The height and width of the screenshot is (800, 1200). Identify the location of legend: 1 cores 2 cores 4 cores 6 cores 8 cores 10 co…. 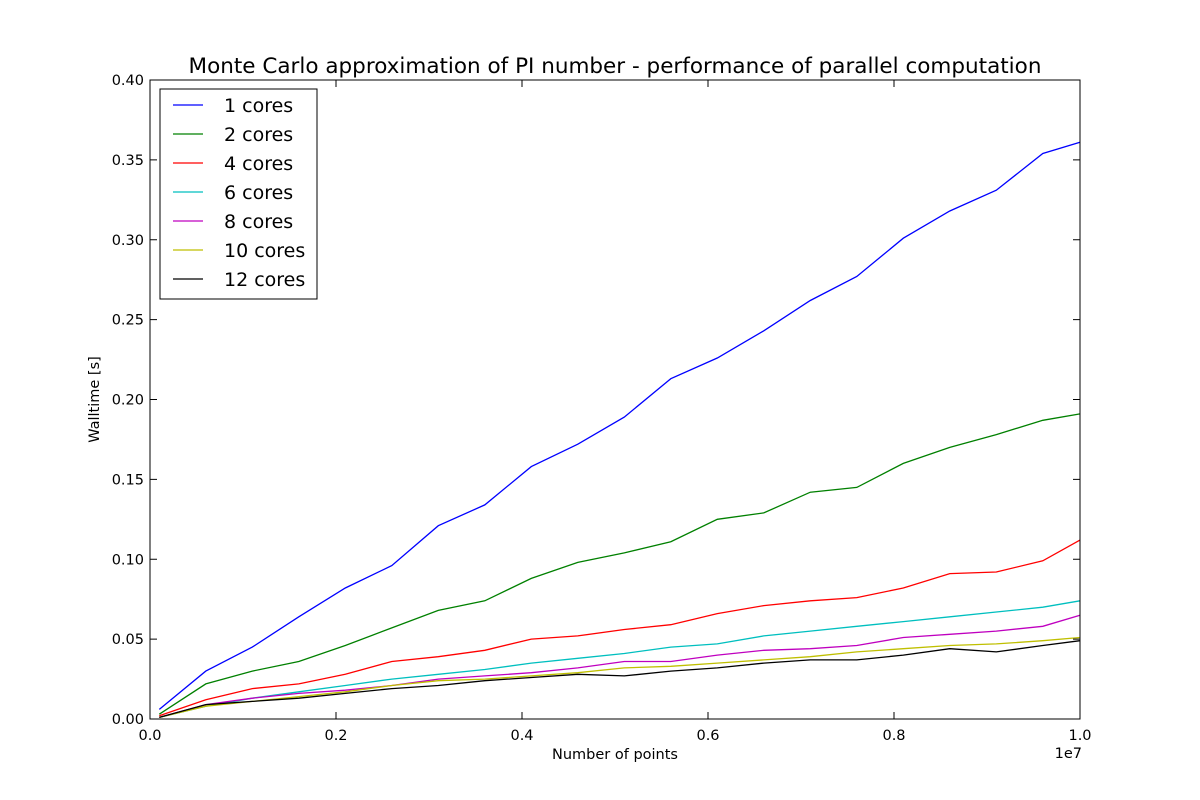
(238, 194).